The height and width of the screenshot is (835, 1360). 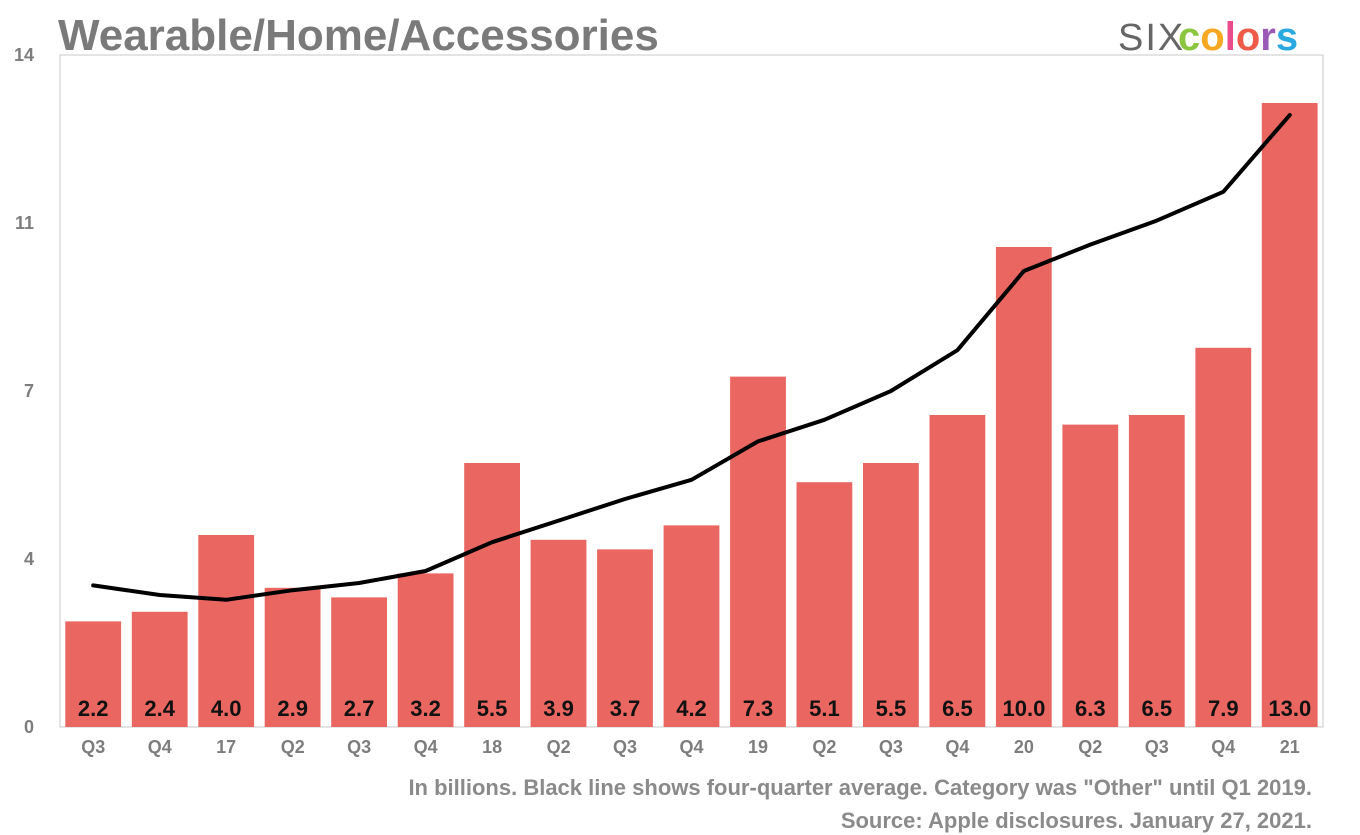 What do you see at coordinates (891, 708) in the screenshot?
I see `bar-value-label-12: 5.5` at bounding box center [891, 708].